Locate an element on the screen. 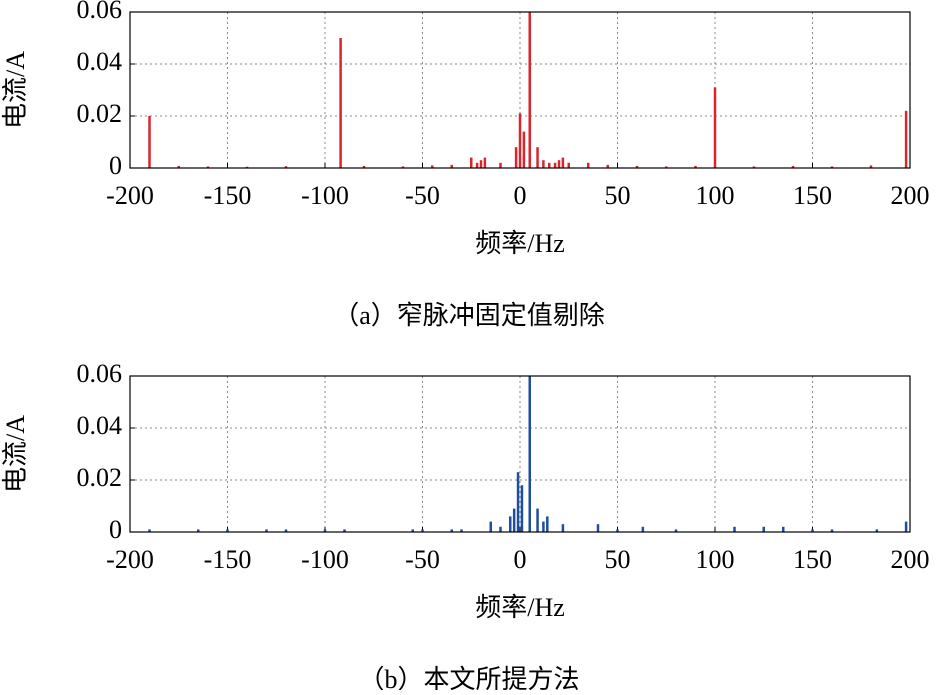  caption: （a）窄脉冲固定值剔除 is located at coordinates (469, 315).